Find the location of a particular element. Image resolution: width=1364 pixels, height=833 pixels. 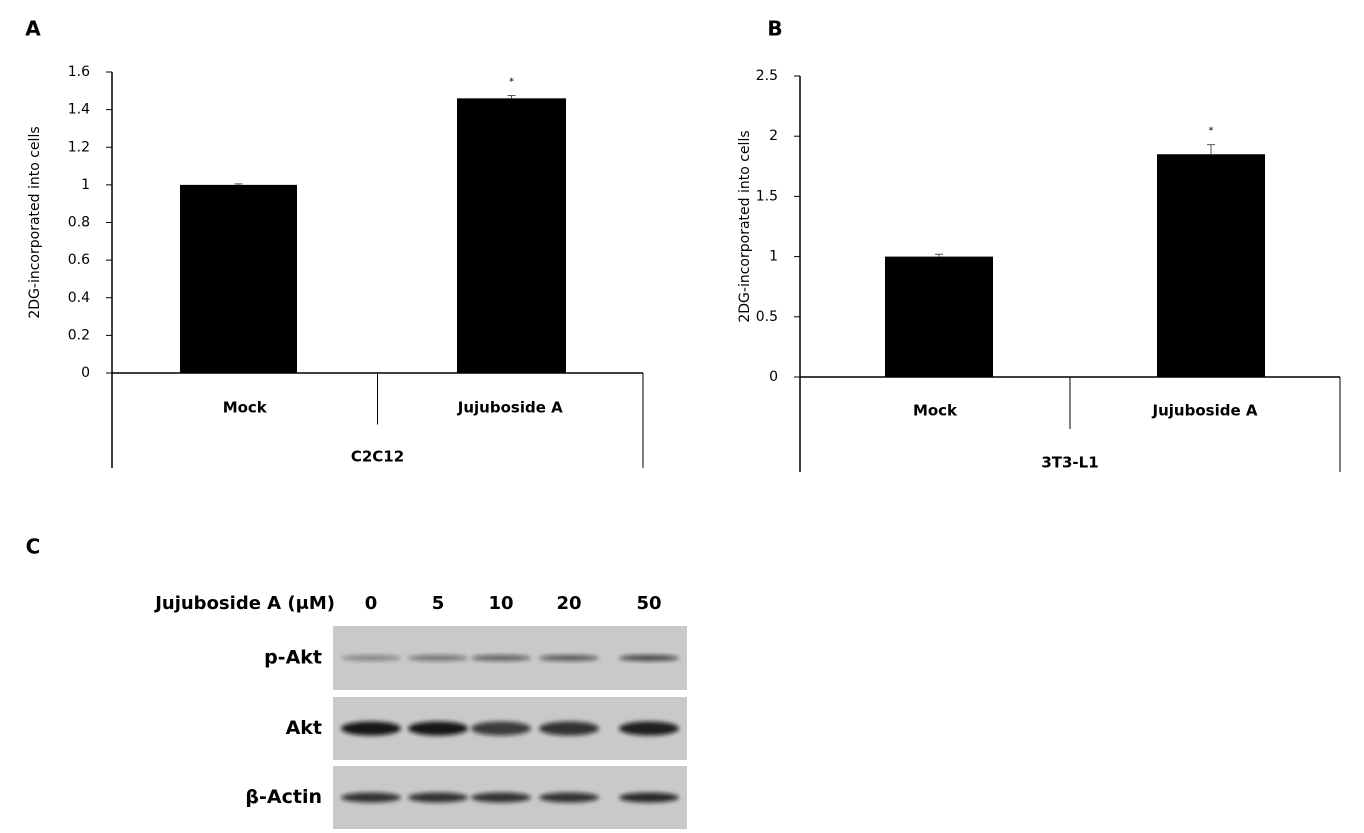

blot-row-label: Akt is located at coordinates (304, 728).